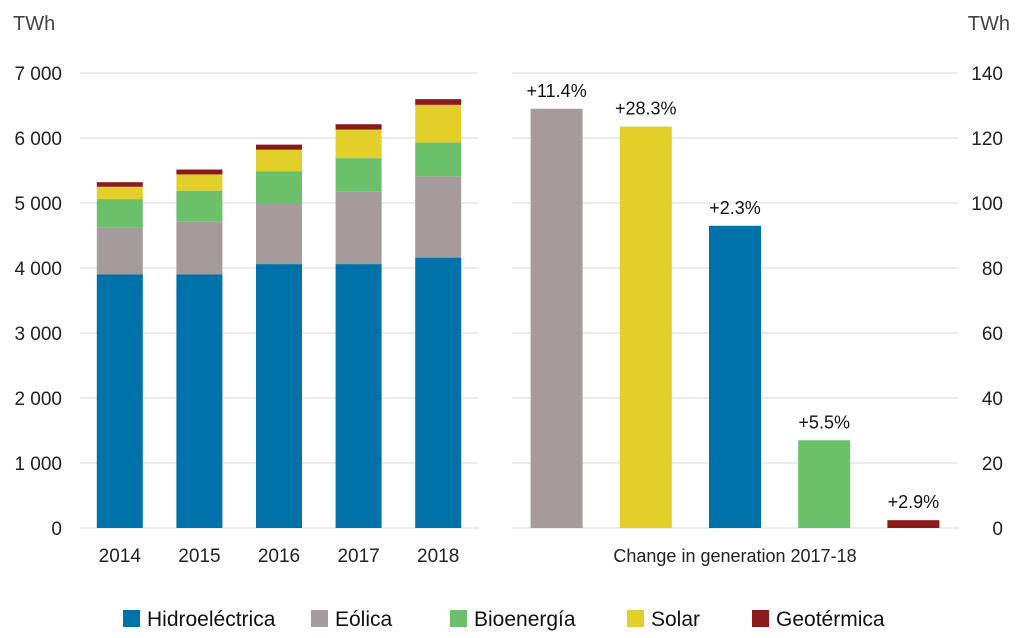  What do you see at coordinates (987, 204) in the screenshot?
I see `y-tick-label-right: 100` at bounding box center [987, 204].